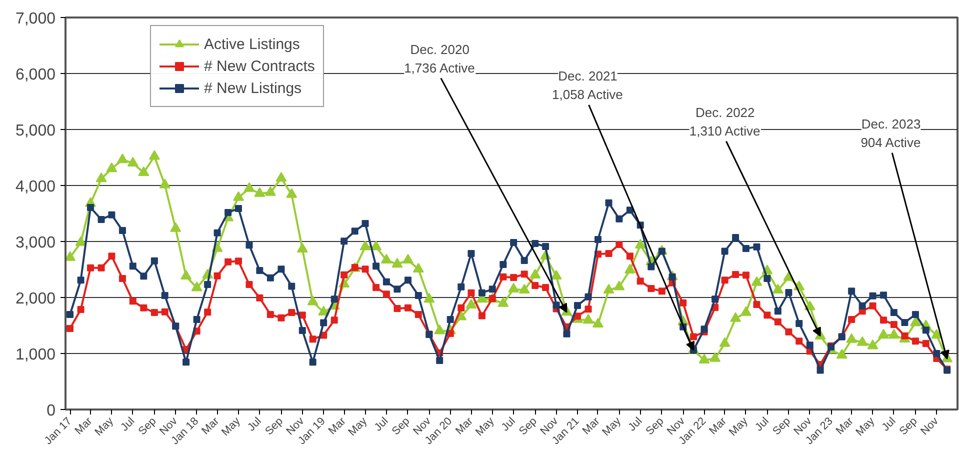 The image size is (959, 455). What do you see at coordinates (35, 75) in the screenshot?
I see `y-tick-label: 6,000` at bounding box center [35, 75].